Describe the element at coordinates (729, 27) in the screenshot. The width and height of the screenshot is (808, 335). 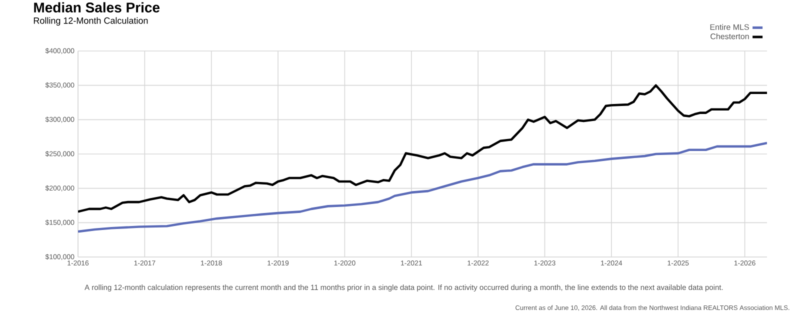
I see `legend-label: Entire MLS` at that location.